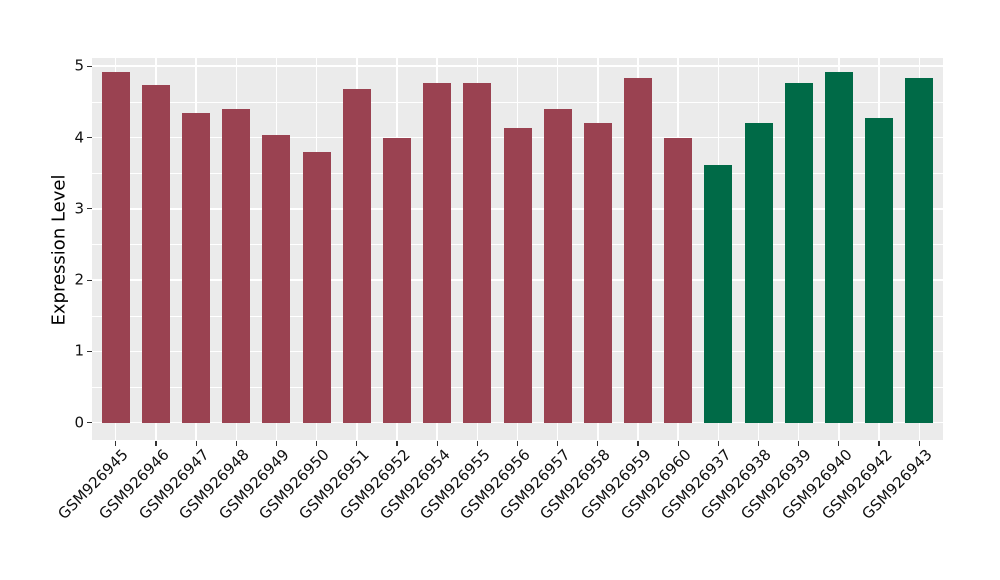 Image resolution: width=1000 pixels, height=580 pixels. I want to click on bar-GSM926947, so click(196, 268).